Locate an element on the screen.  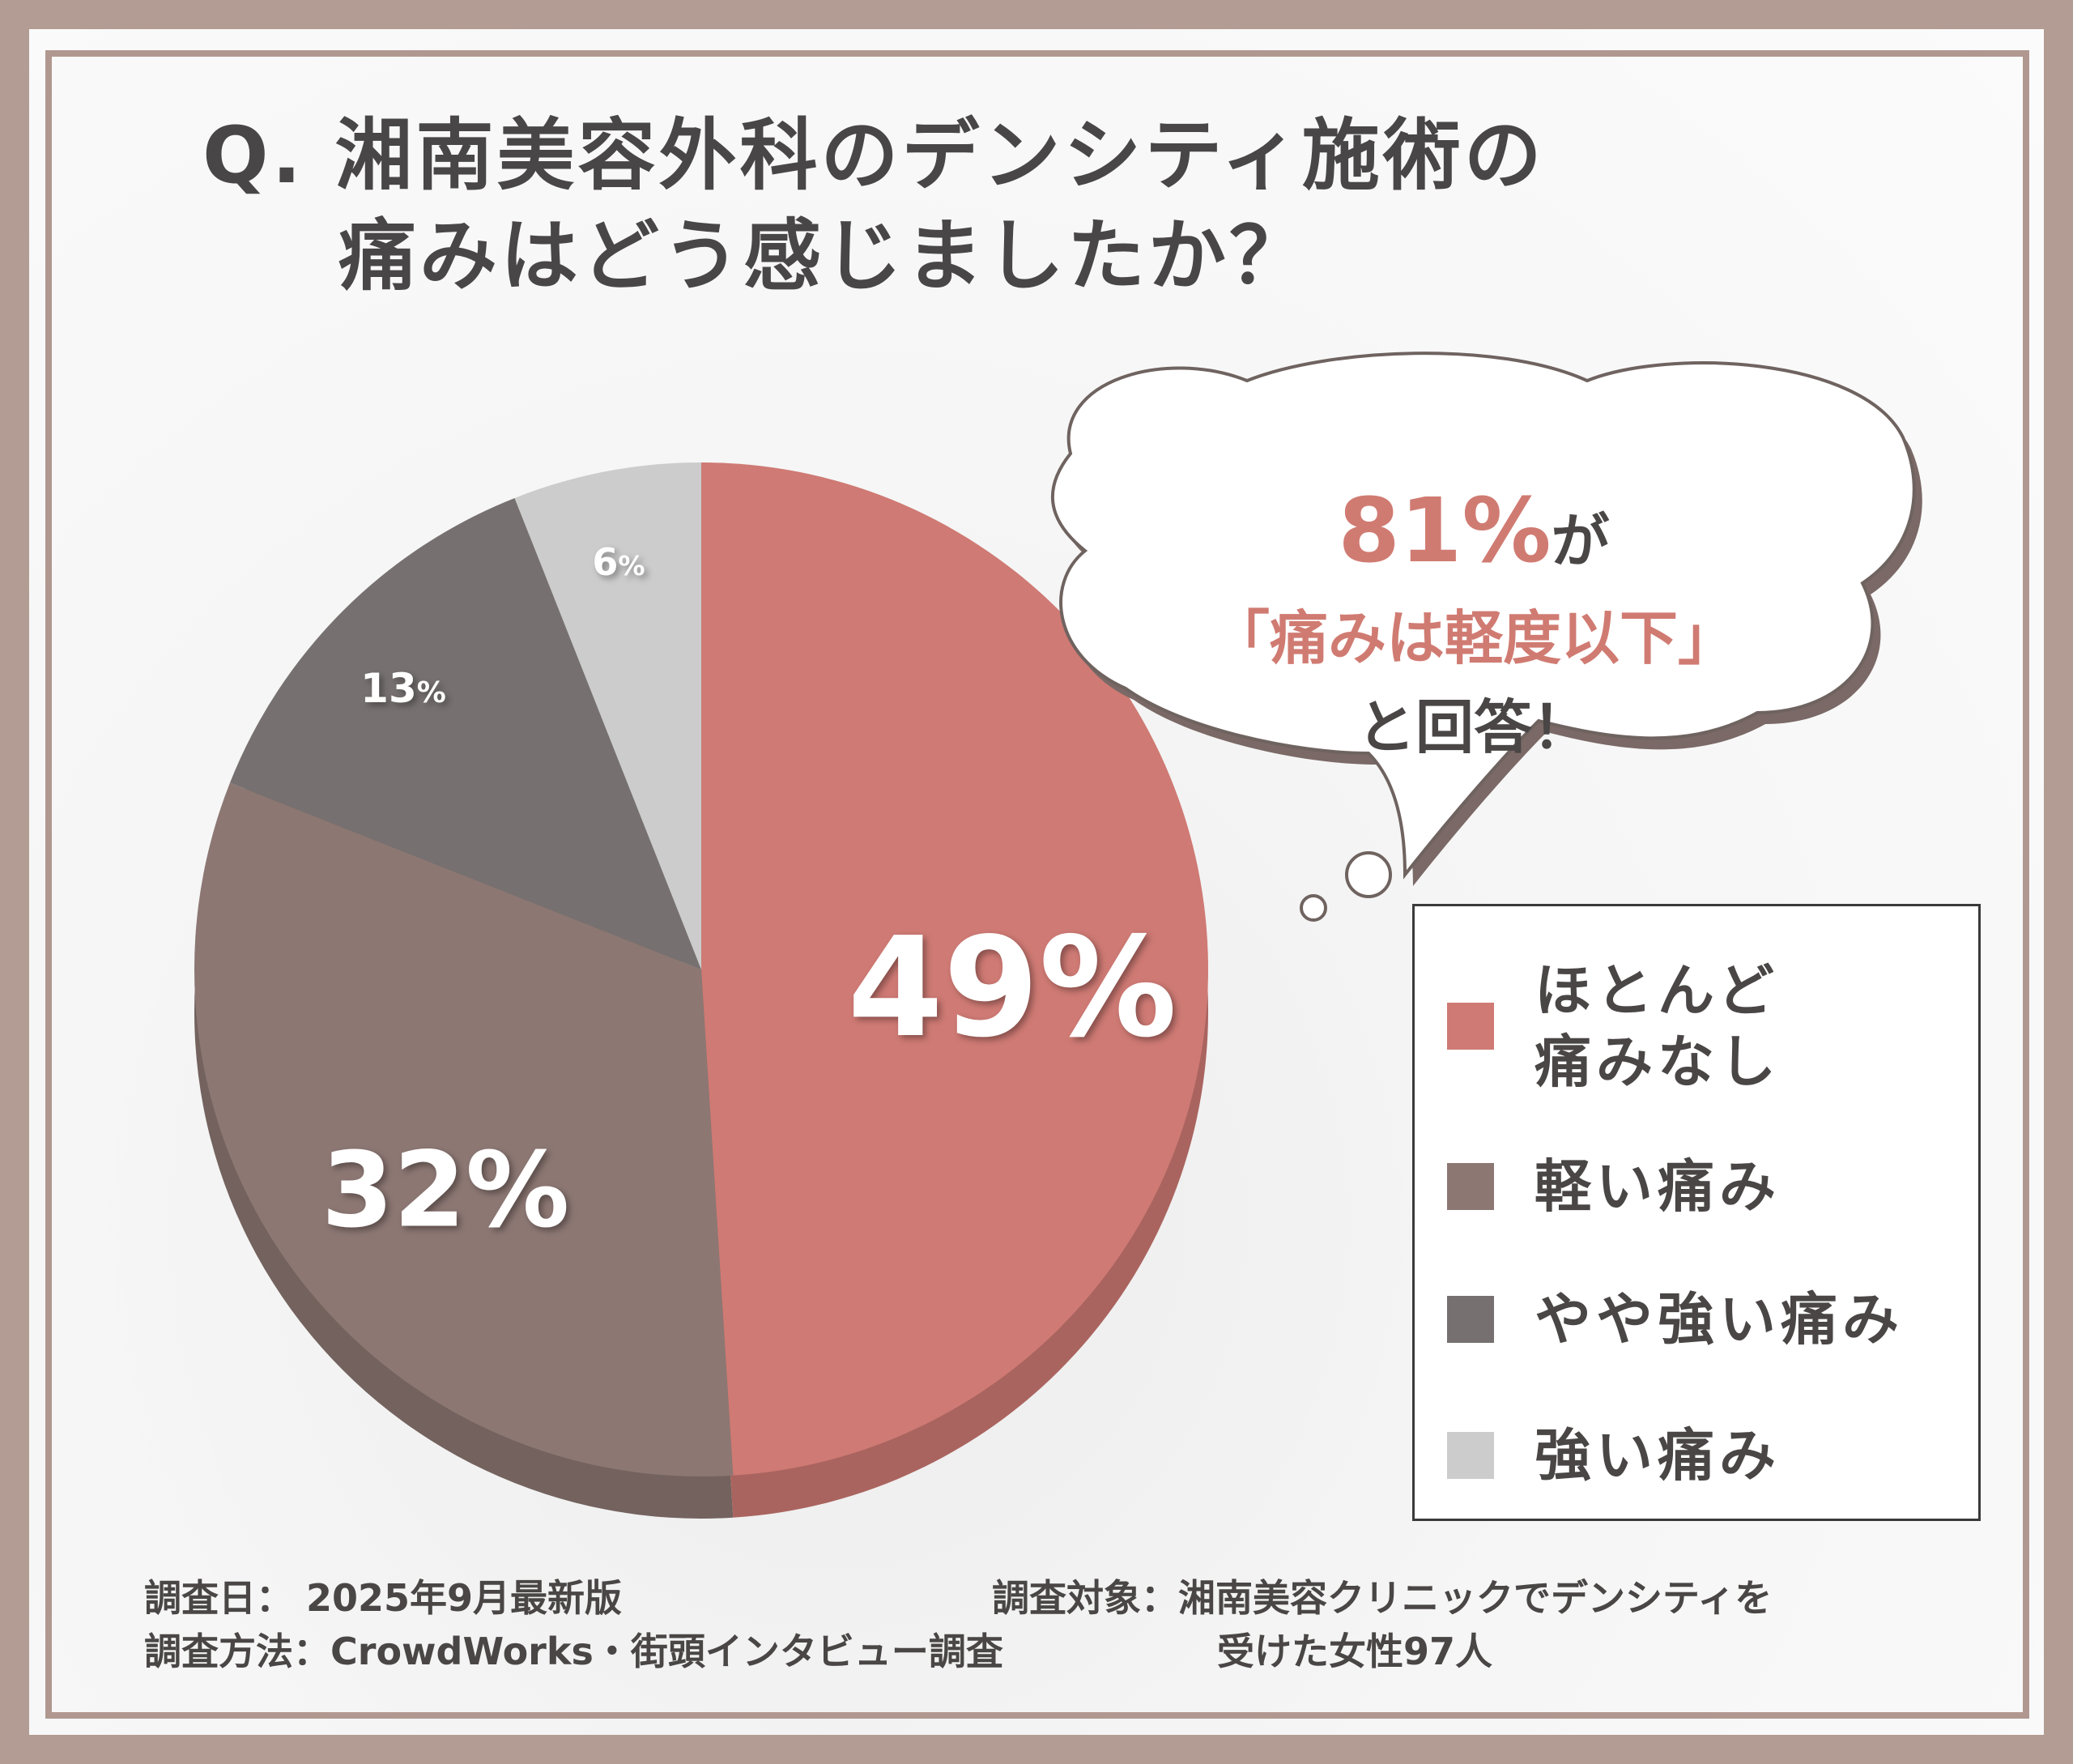
callout-headline: 81%が is located at coordinates (1474, 530).